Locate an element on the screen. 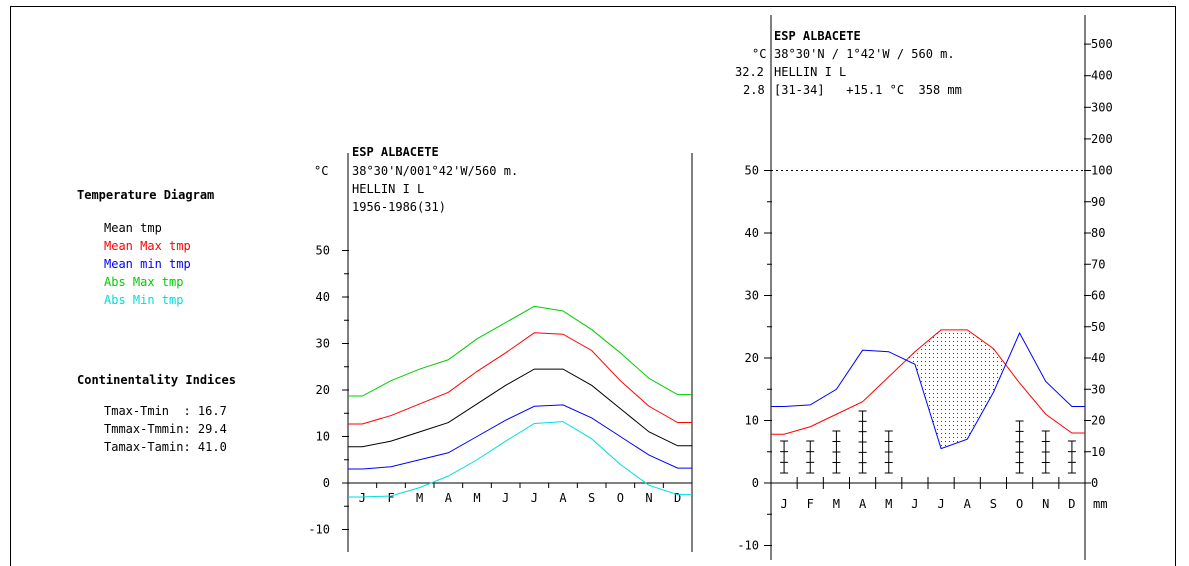  chart2-right-tick-label: 30 is located at coordinates (1098, 389).